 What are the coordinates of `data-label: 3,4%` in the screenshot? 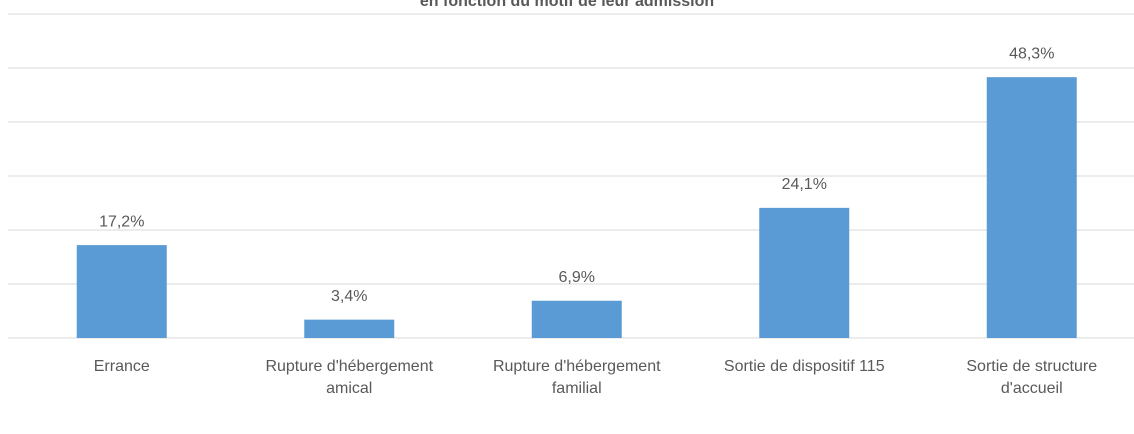 It's located at (349, 296).